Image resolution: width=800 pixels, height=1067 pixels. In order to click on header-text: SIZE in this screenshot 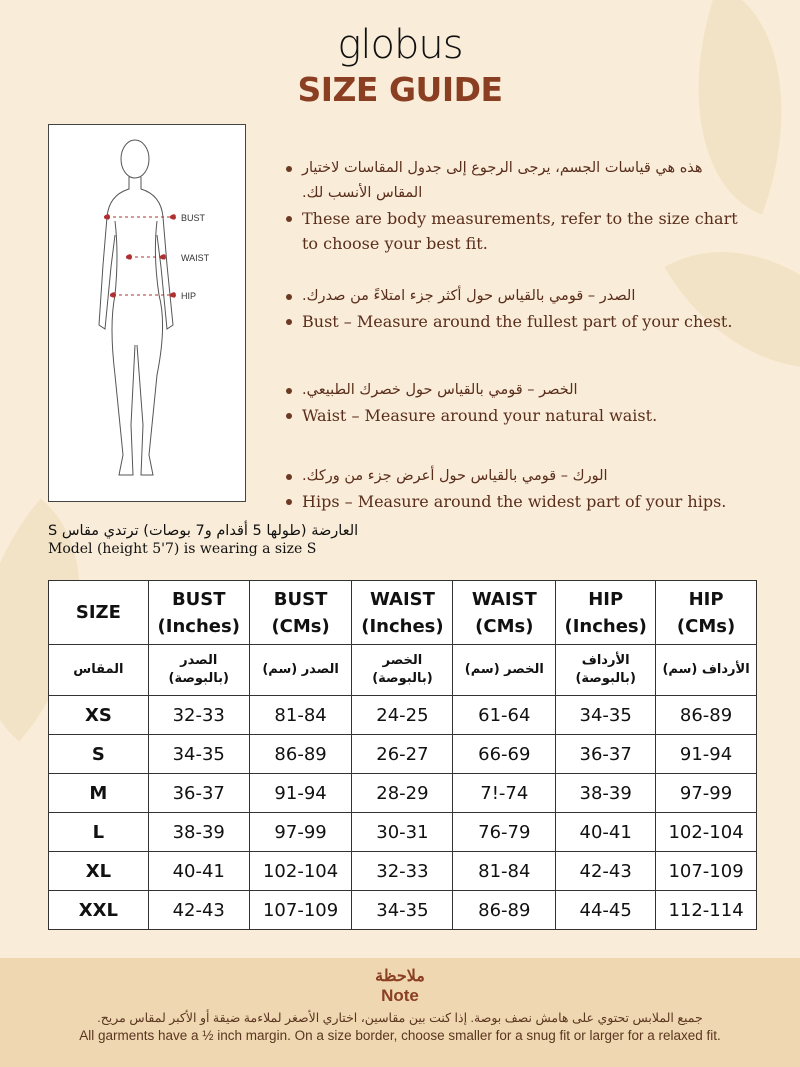, I will do `click(98, 612)`.